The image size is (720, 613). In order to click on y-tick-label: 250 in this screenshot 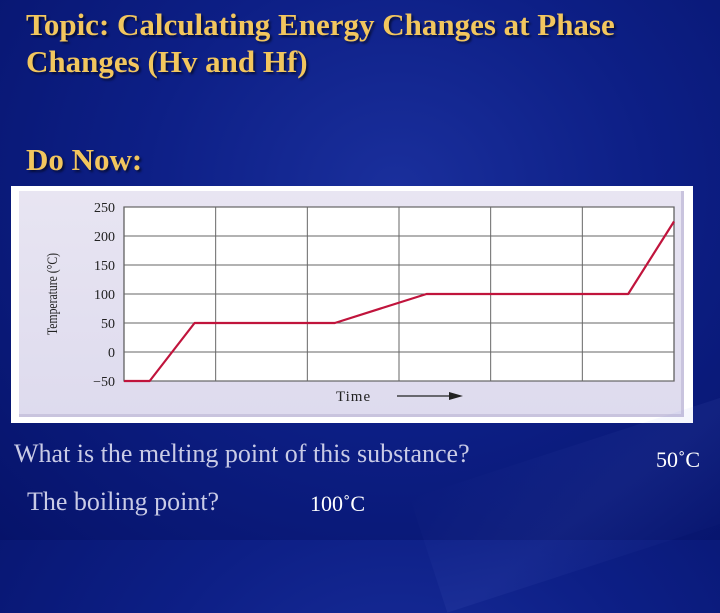, I will do `click(104, 208)`.